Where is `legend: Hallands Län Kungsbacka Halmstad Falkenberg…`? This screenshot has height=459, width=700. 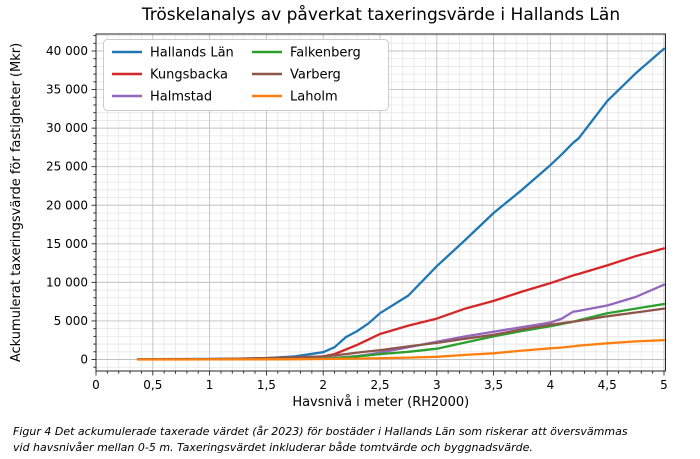
legend: Hallands Län Kungsbacka Halmstad Falkenberg… is located at coordinates (246, 75).